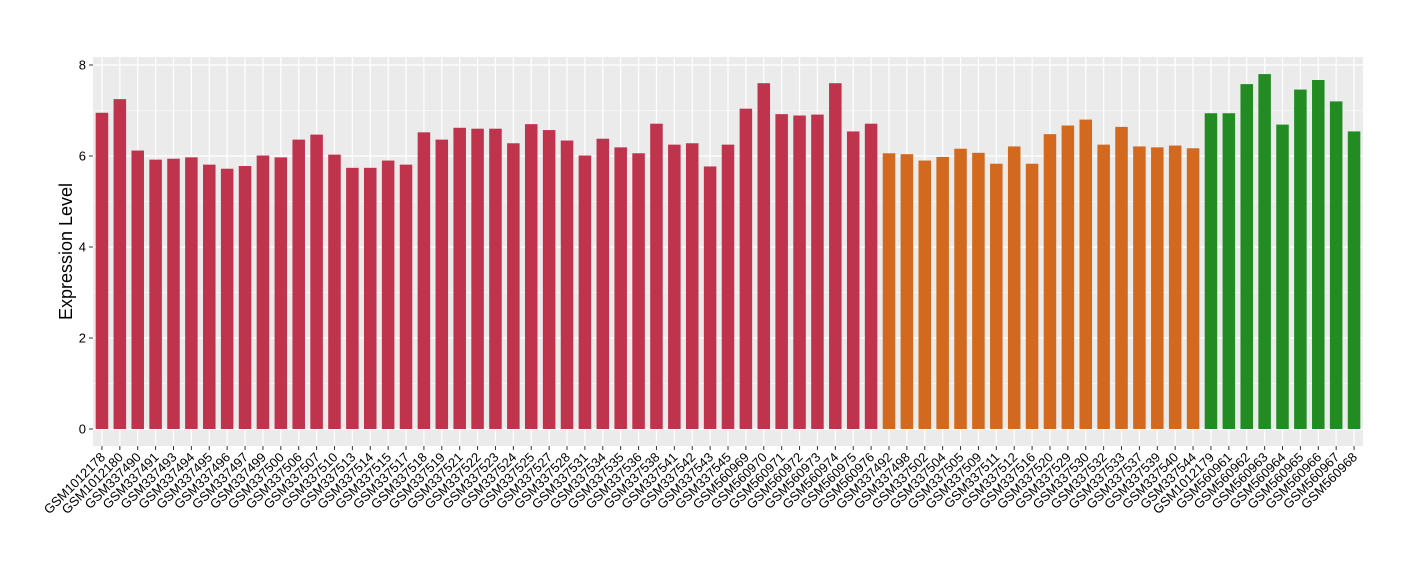  What do you see at coordinates (978, 290) in the screenshot?
I see `bar-gsm337509` at bounding box center [978, 290].